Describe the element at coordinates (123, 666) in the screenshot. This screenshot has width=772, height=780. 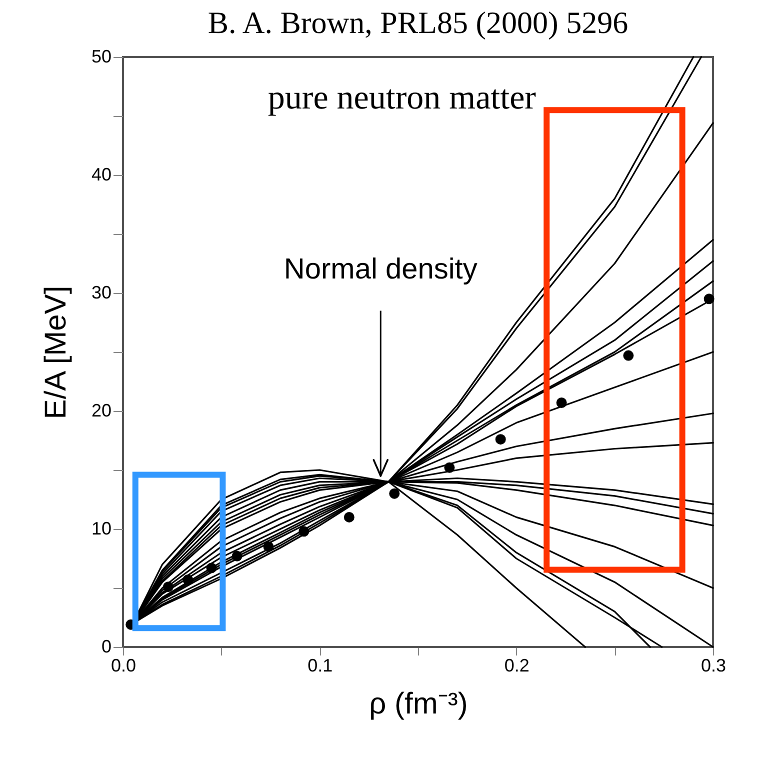
I see `x-tick-label: 0.0` at that location.